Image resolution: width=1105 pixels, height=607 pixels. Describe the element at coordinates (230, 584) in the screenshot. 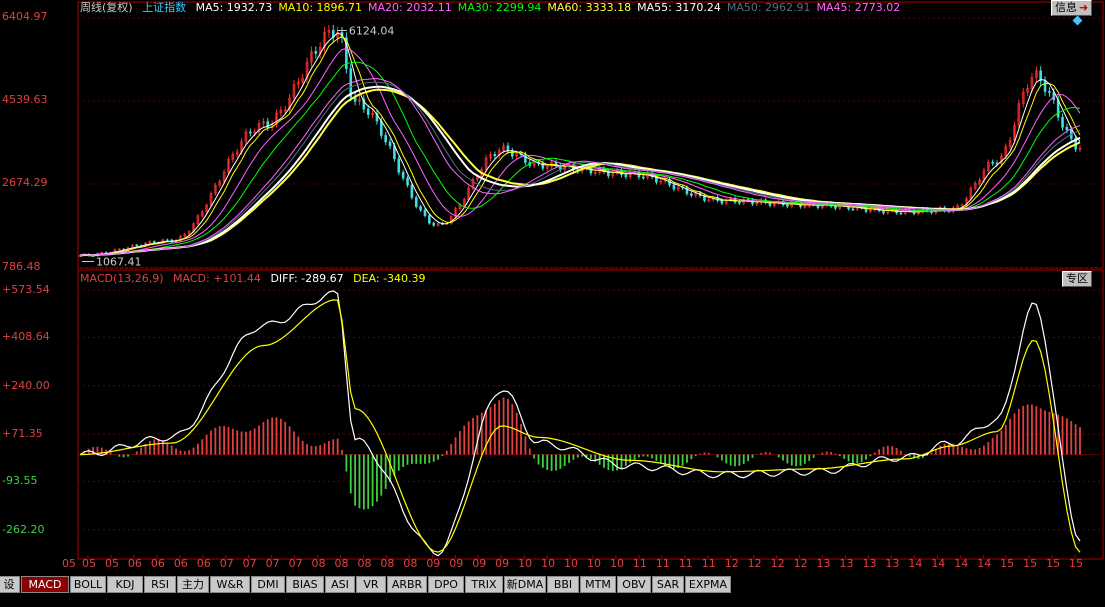

I see `tab-wr: W&R` at that location.